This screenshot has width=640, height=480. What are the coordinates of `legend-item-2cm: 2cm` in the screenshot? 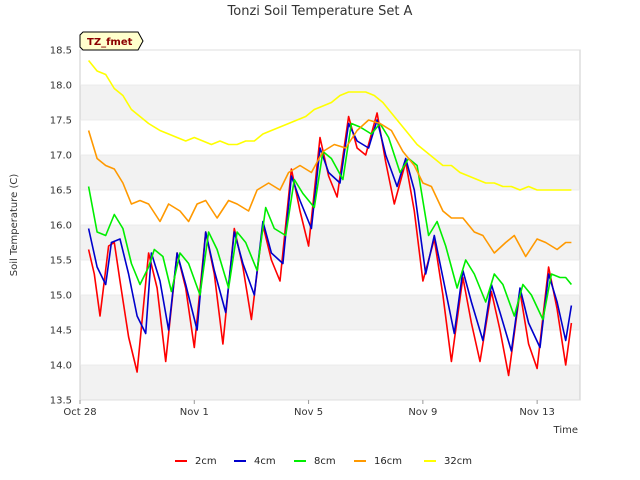 It's located at (196, 461).